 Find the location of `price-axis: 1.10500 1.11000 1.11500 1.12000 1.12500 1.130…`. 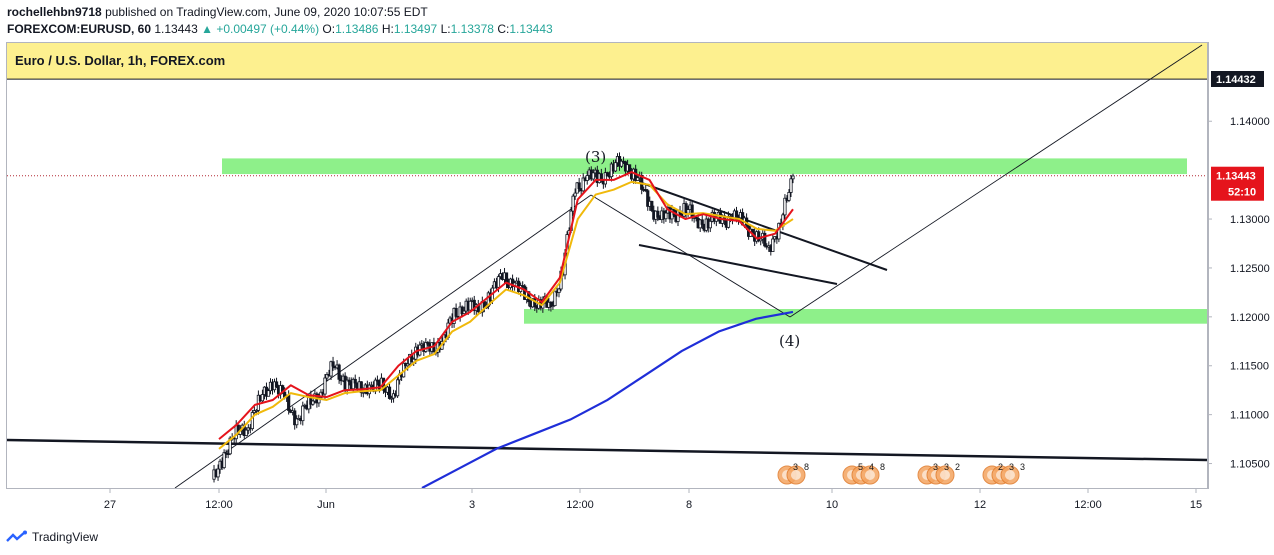

price-axis: 1.10500 1.11000 1.11500 1.12000 1.12500 1.130… is located at coordinates (1241, 265).